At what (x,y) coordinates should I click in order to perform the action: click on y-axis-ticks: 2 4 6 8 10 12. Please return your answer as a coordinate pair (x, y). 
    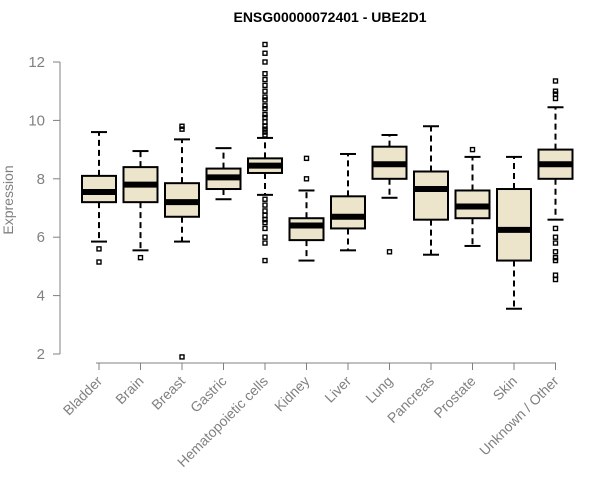
    Looking at the image, I should click on (44, 208).